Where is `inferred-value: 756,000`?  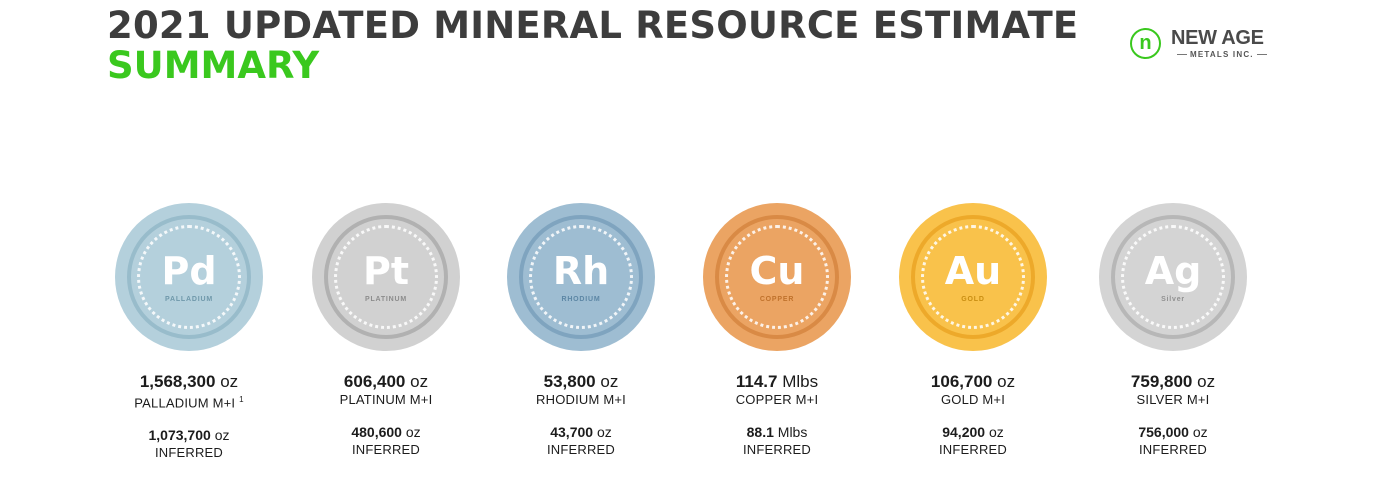
inferred-value: 756,000 is located at coordinates (1163, 432).